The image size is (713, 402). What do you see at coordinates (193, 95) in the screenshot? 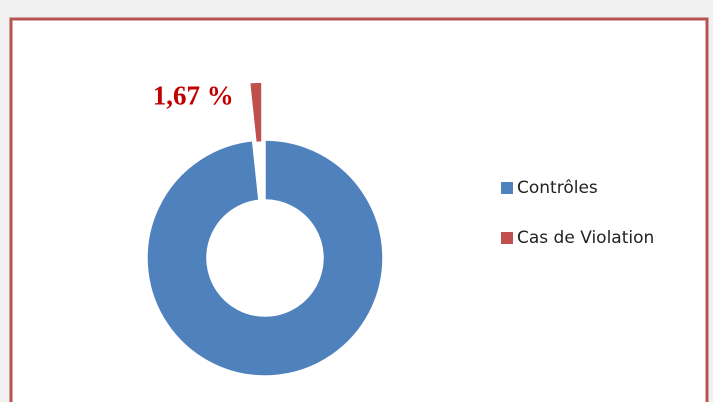
I see `value-label: 1,67 %` at bounding box center [193, 95].